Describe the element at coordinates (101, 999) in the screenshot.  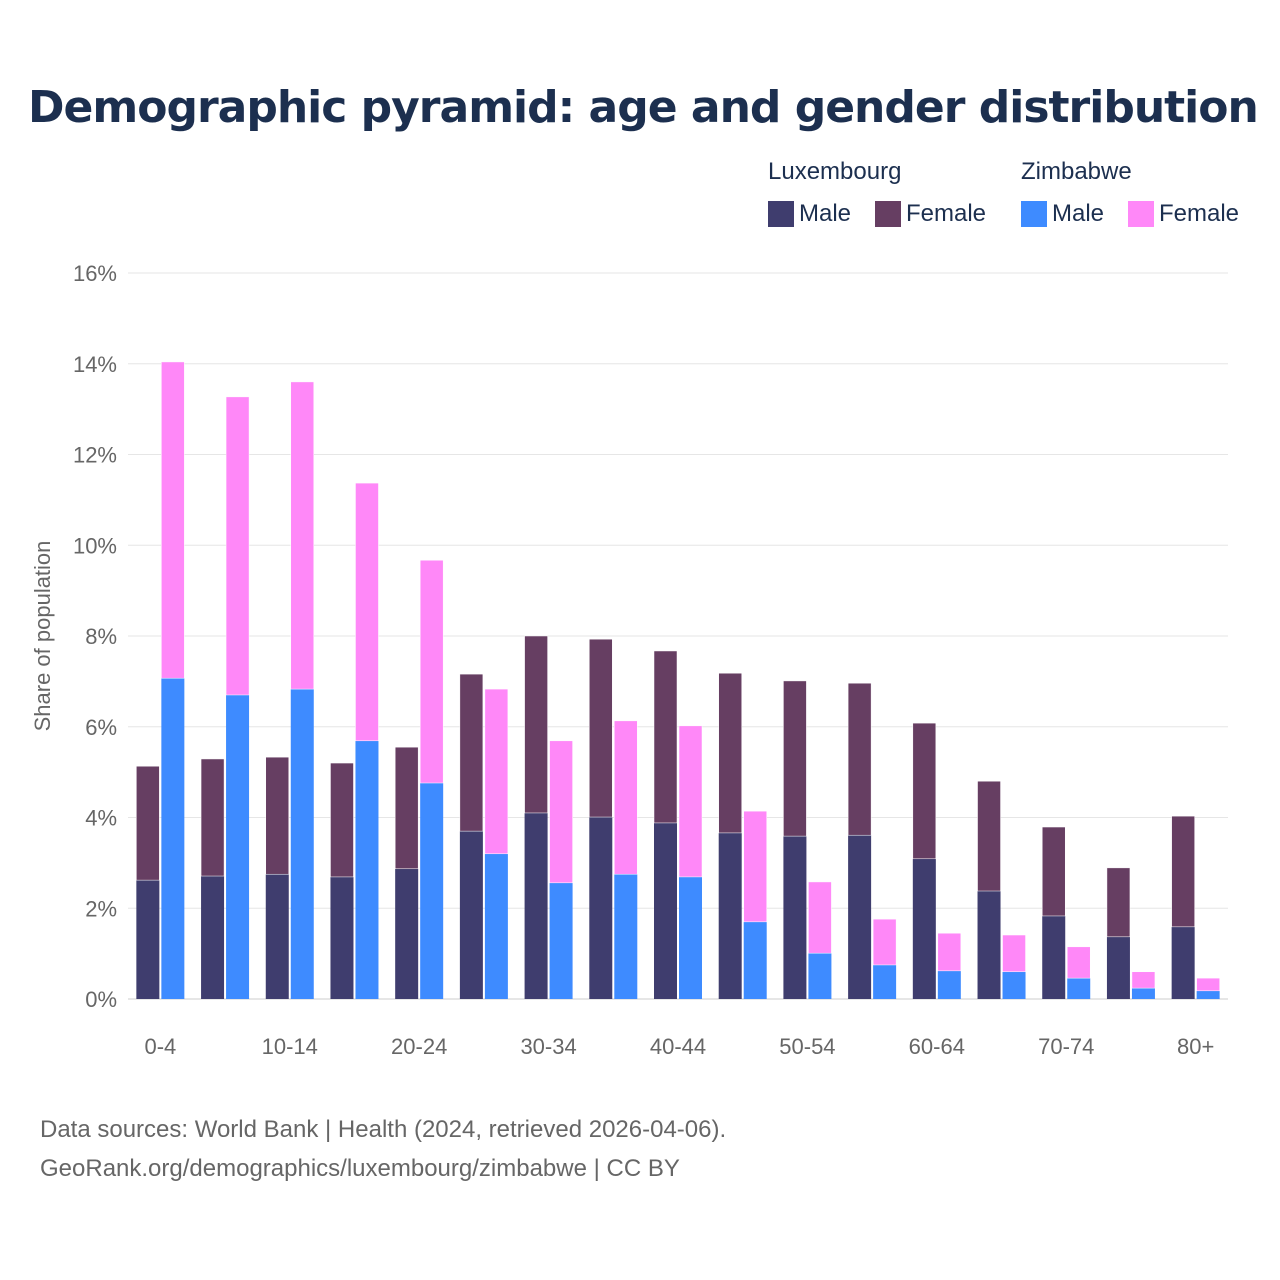
I see `y-tick-label: 0%` at that location.